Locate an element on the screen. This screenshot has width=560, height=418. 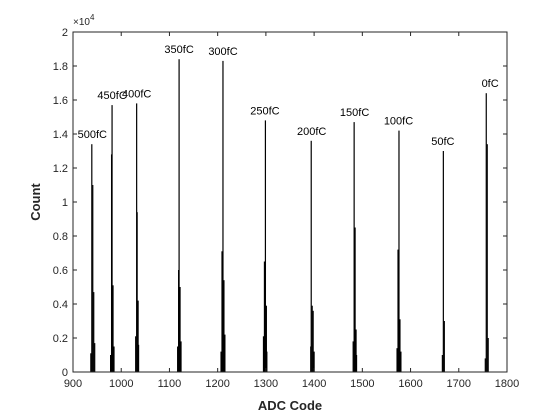
y-tick-label: 0.2 is located at coordinates (60, 339).